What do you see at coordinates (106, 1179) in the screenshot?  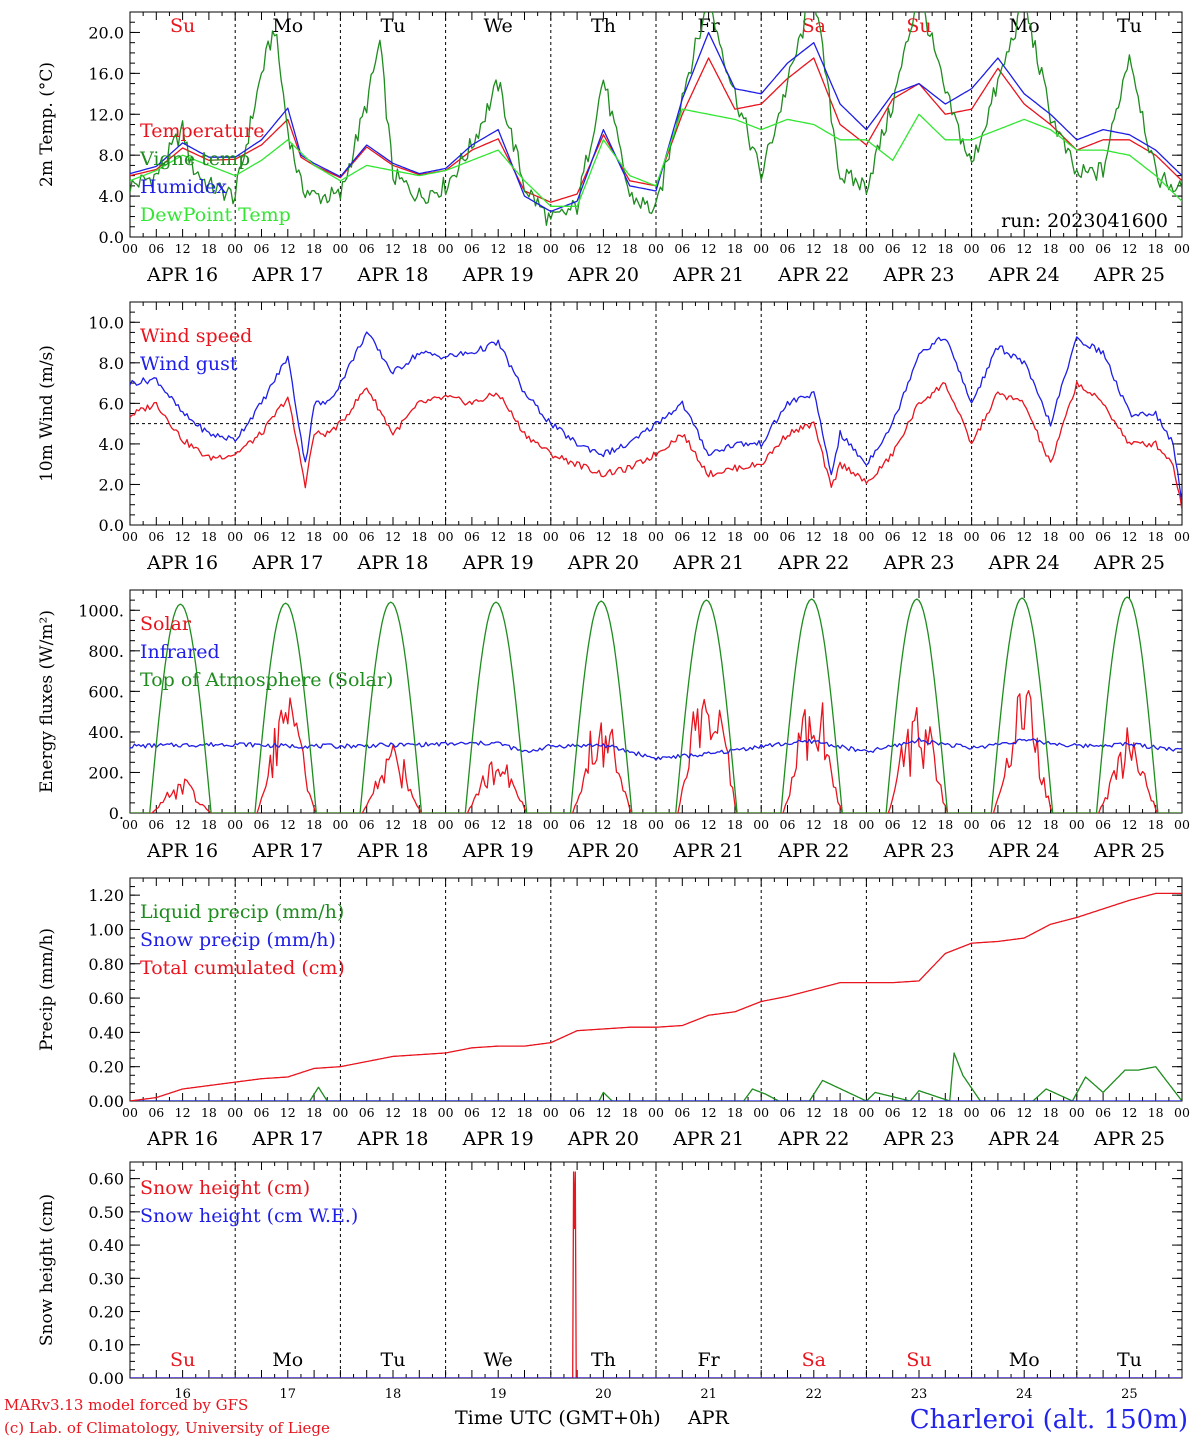 I see `y-tick-label: 0.60` at bounding box center [106, 1179].